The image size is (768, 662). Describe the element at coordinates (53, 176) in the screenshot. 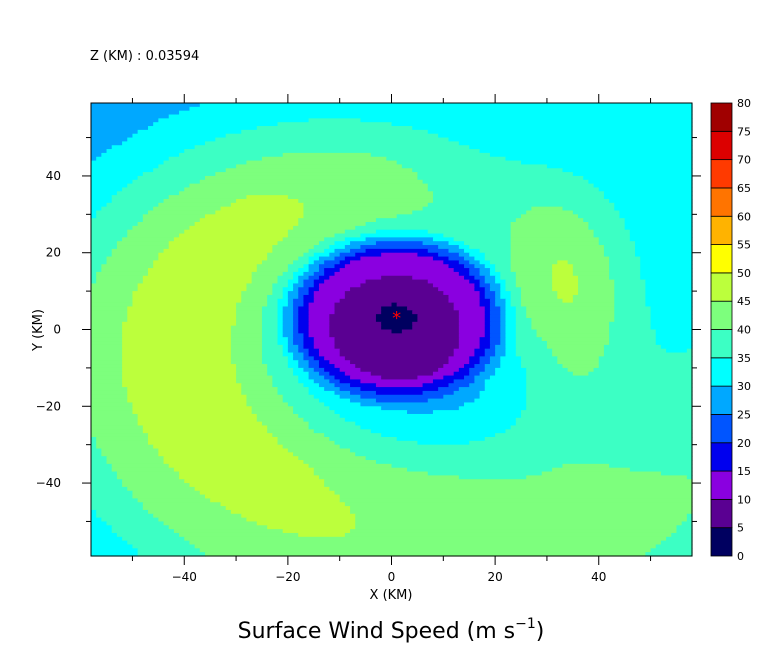

I see `y-tick-label: 40` at that location.